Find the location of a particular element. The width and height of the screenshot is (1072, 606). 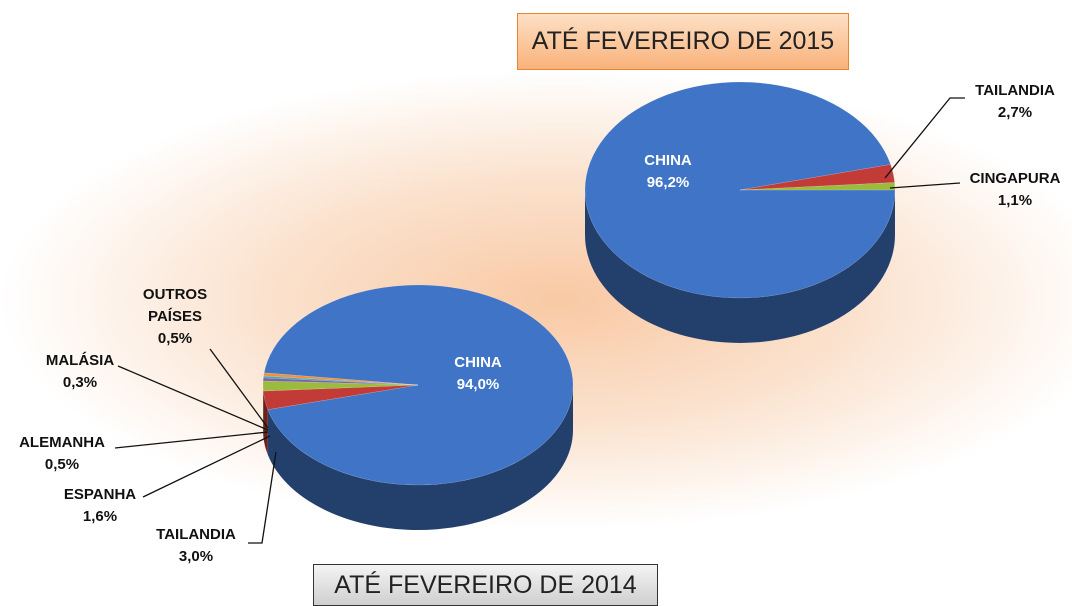

value-label: 0,3% is located at coordinates (80, 382).